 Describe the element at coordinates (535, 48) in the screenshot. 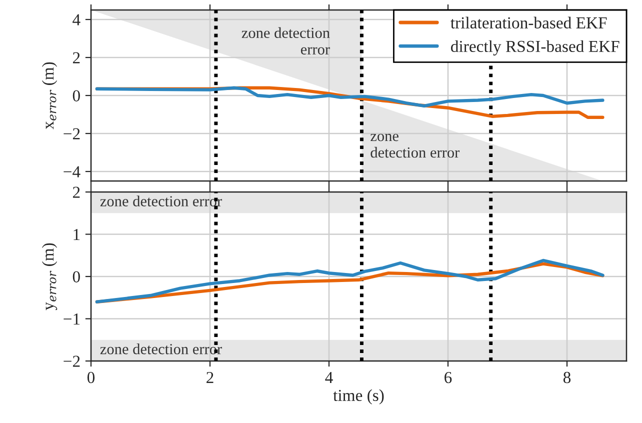

I see `legend-label: directly RSSI-based EKF` at that location.